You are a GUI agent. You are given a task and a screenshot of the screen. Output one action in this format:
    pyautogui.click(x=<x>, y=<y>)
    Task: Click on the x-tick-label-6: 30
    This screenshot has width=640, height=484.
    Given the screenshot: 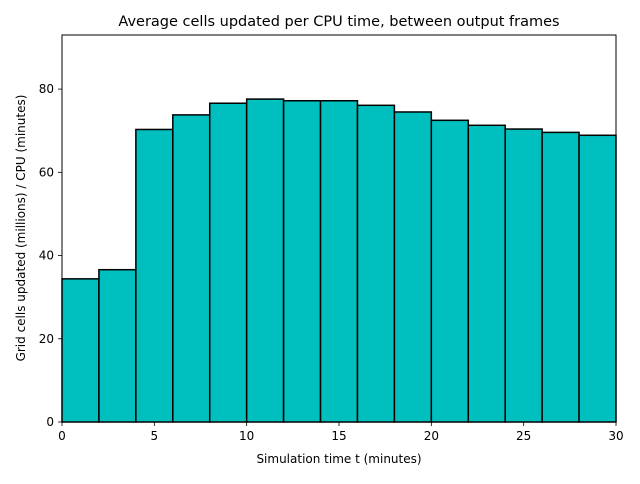 What is the action you would take?
    pyautogui.click(x=615, y=436)
    